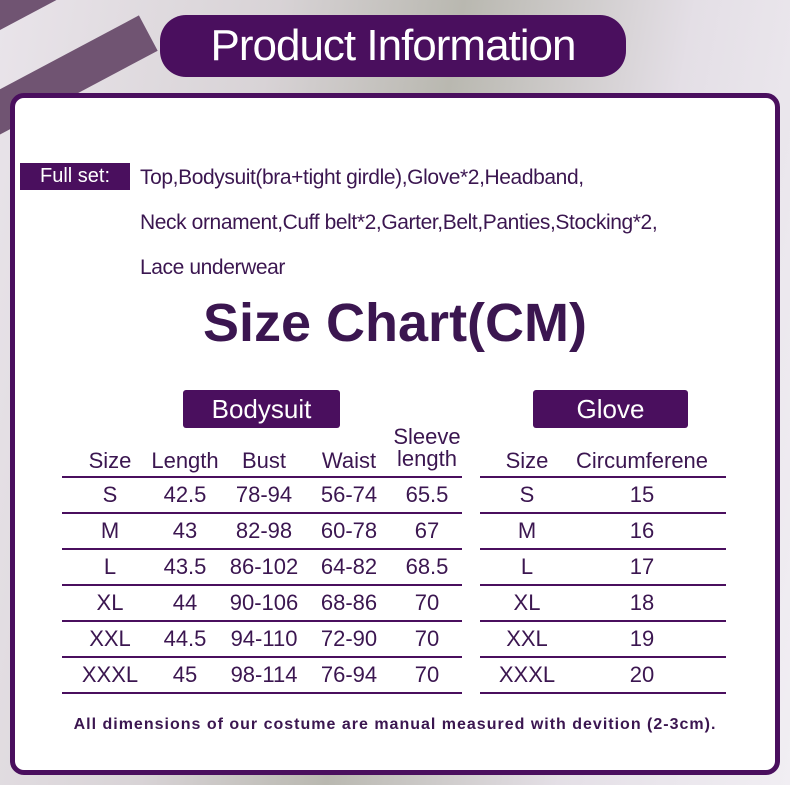  What do you see at coordinates (110, 674) in the screenshot?
I see `bodysuit-cell: XXXL` at bounding box center [110, 674].